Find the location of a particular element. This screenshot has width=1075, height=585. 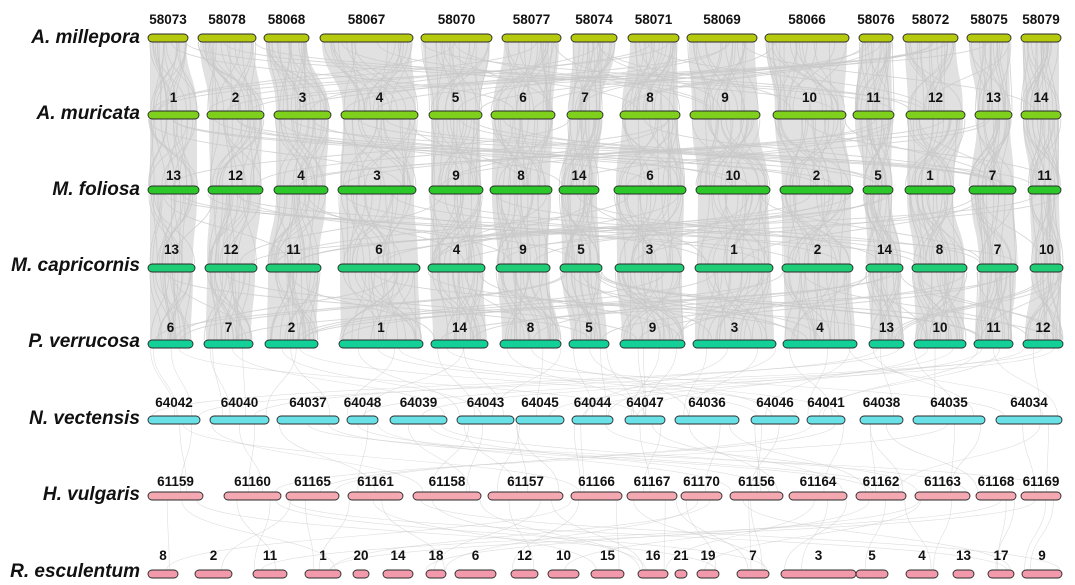

species-label: A. millepora is located at coordinates (85, 37).